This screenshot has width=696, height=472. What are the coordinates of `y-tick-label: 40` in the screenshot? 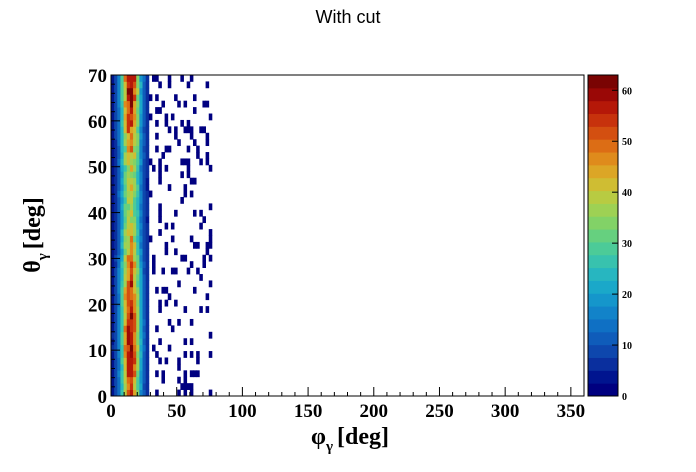 It's located at (97, 214).